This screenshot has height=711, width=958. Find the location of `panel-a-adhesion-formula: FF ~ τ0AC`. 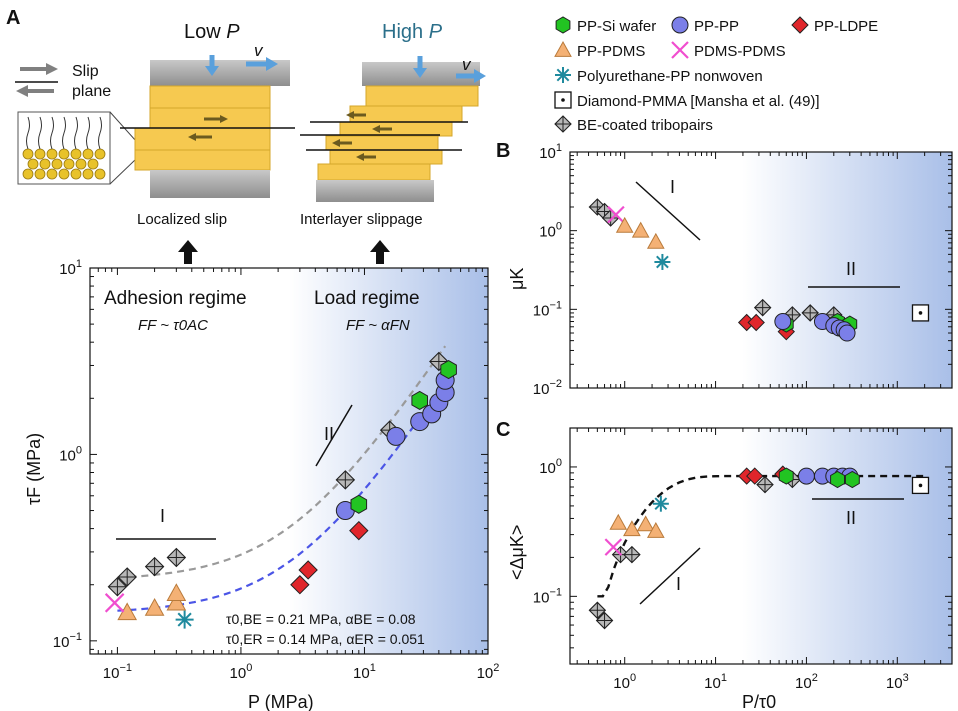

panel-a-adhesion-formula: FF ~ τ0AC is located at coordinates (173, 325).